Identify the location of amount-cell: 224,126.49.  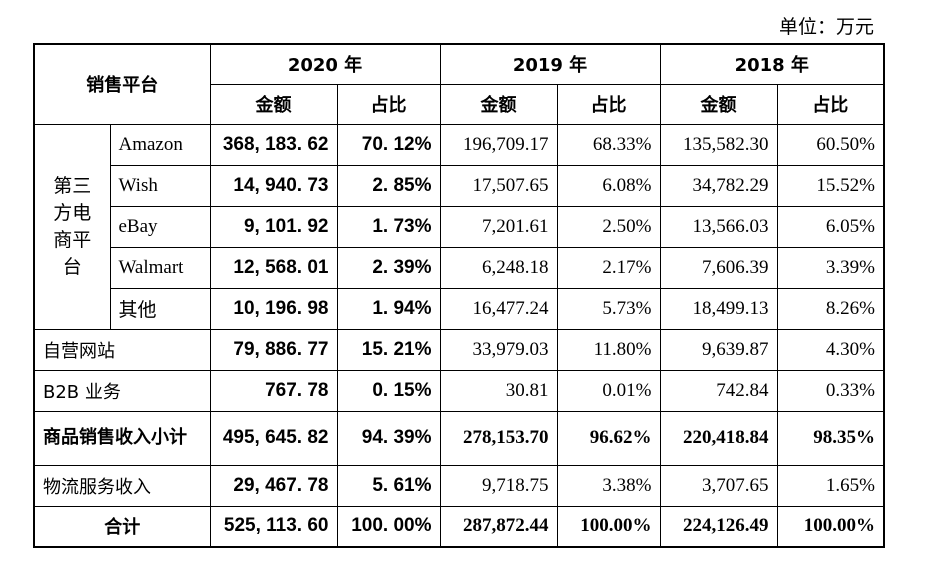
(718, 526).